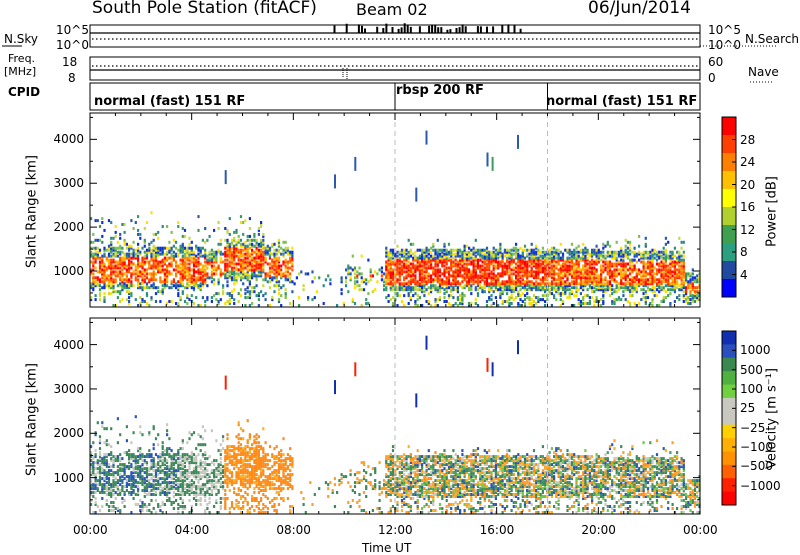 The image size is (800, 555). I want to click on nave-tick-low: 0, so click(712, 78).